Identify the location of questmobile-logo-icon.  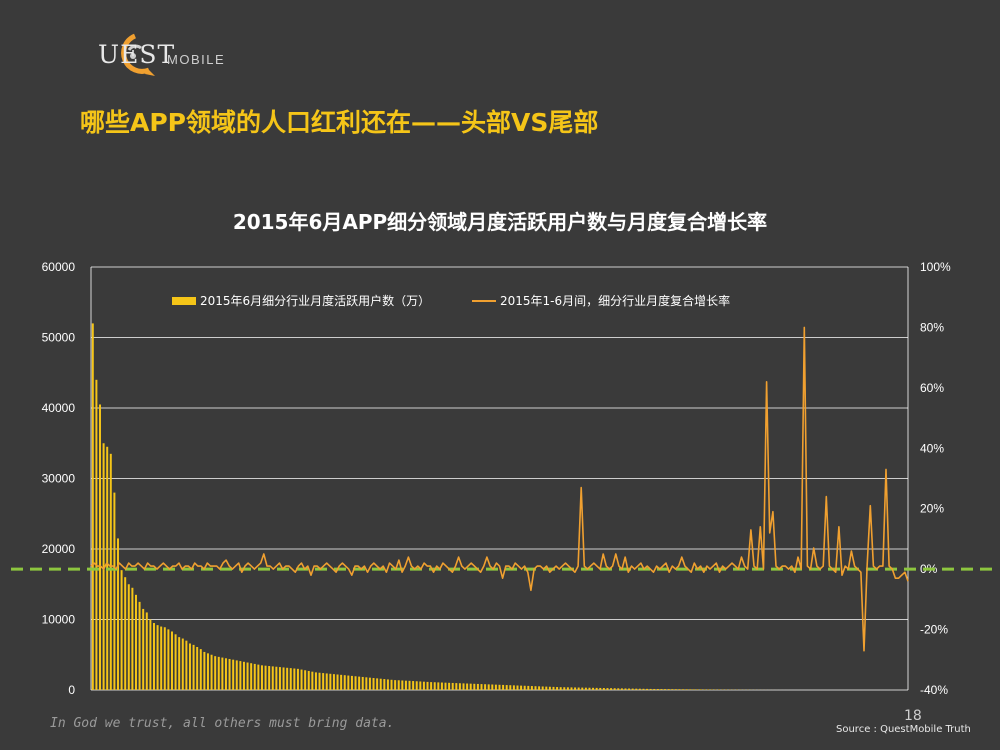
(138, 54).